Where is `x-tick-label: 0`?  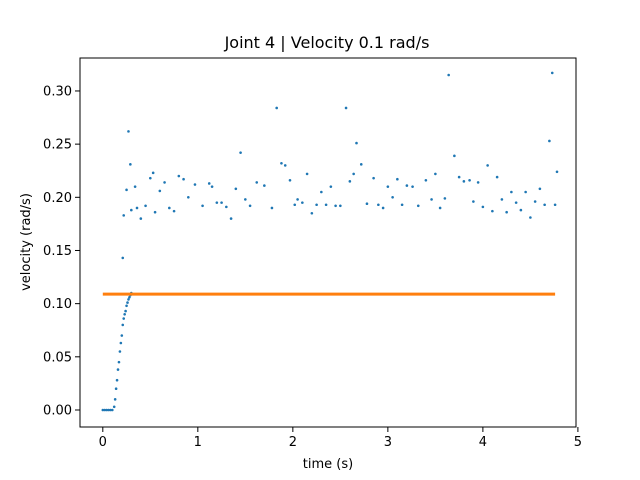 x-tick-label: 0 is located at coordinates (103, 442).